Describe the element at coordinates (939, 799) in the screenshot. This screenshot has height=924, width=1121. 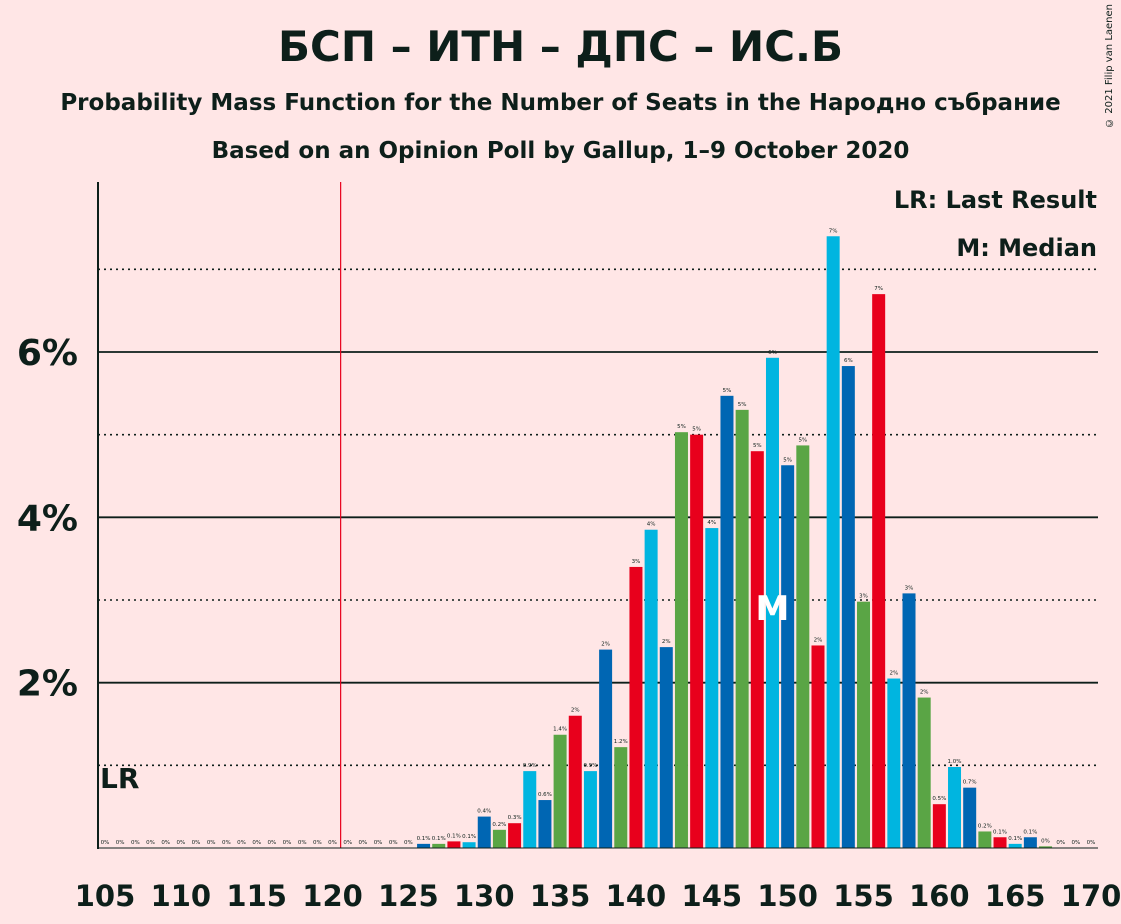
I see `bar-value-label: 0.5%` at that location.